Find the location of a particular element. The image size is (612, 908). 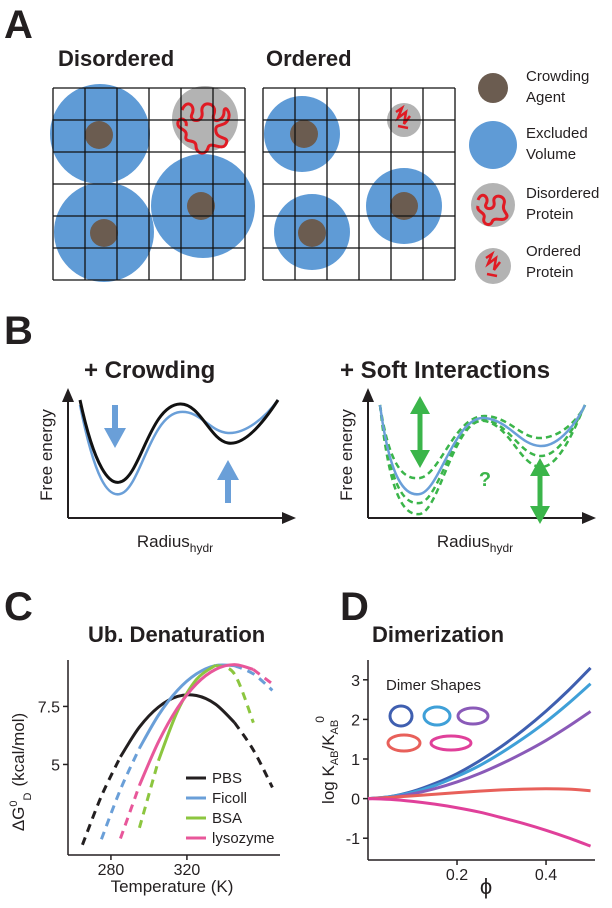

legend-label: lysozyme is located at coordinates (243, 838).